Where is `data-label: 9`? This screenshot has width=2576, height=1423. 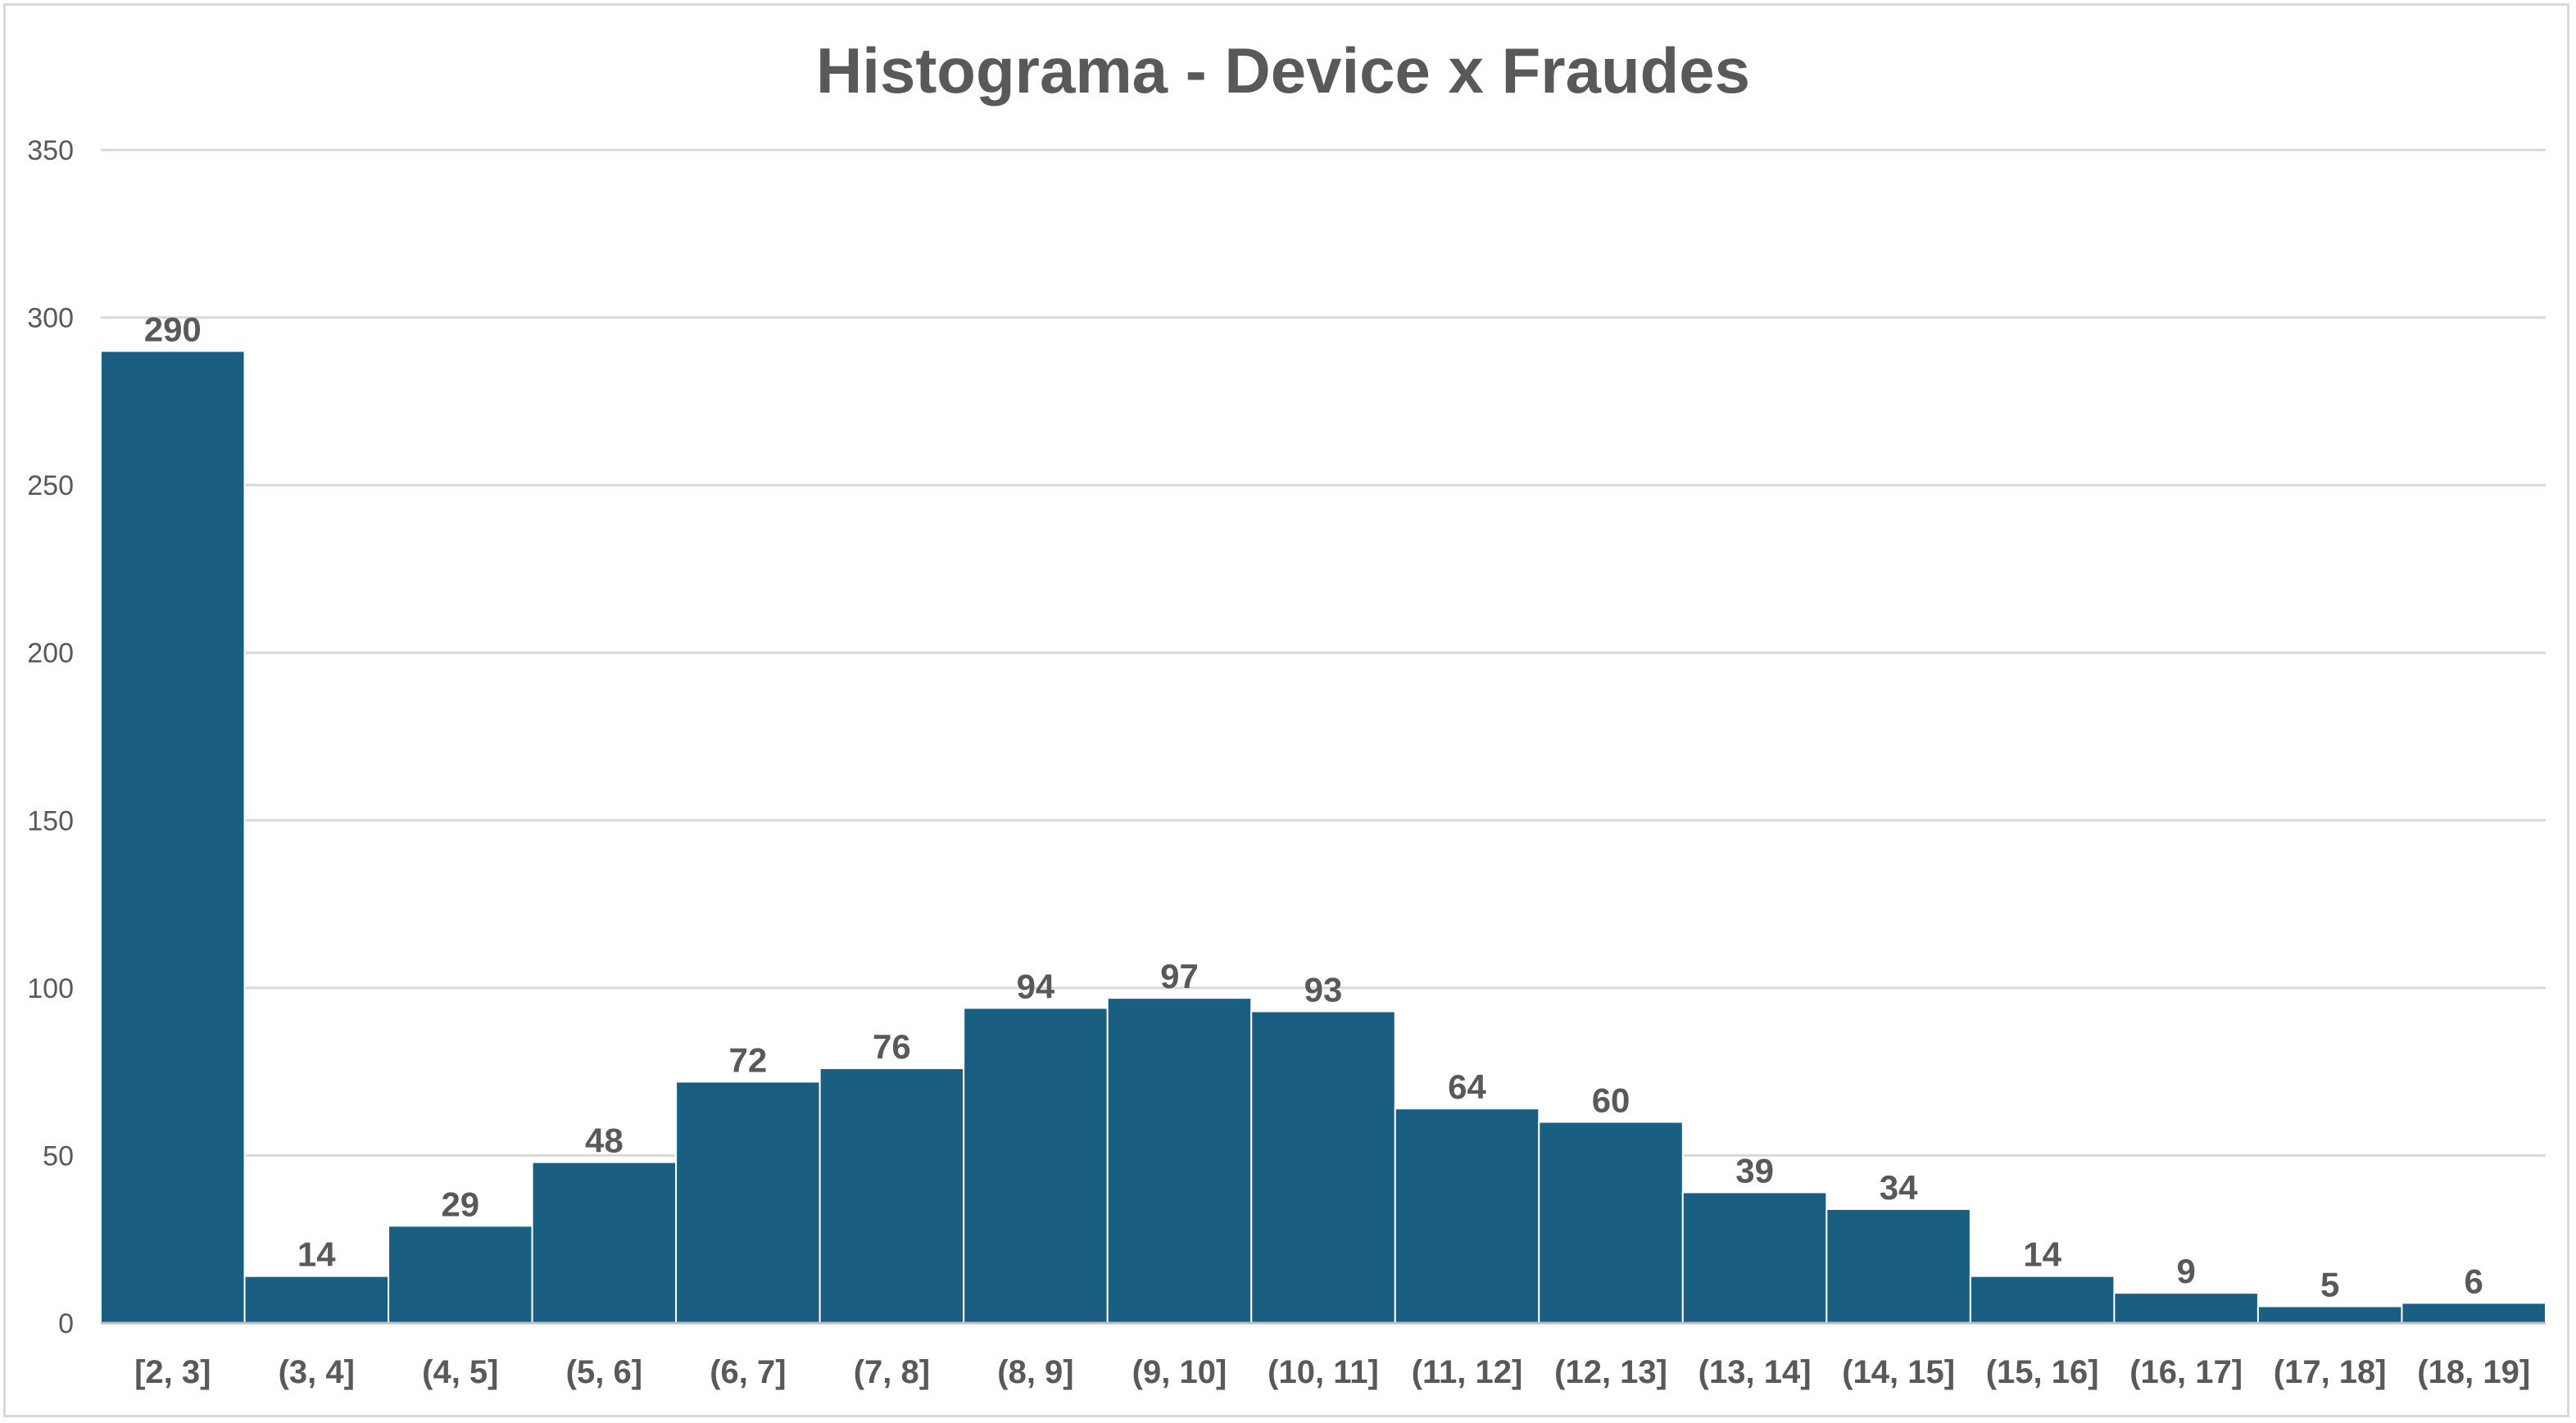
data-label: 9 is located at coordinates (2185, 1271).